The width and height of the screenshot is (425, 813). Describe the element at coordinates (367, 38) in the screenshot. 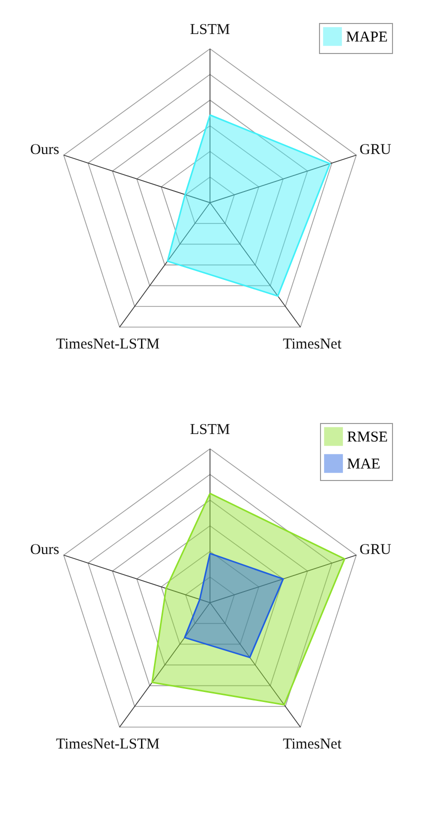

I see `legend-label: MAPE` at that location.